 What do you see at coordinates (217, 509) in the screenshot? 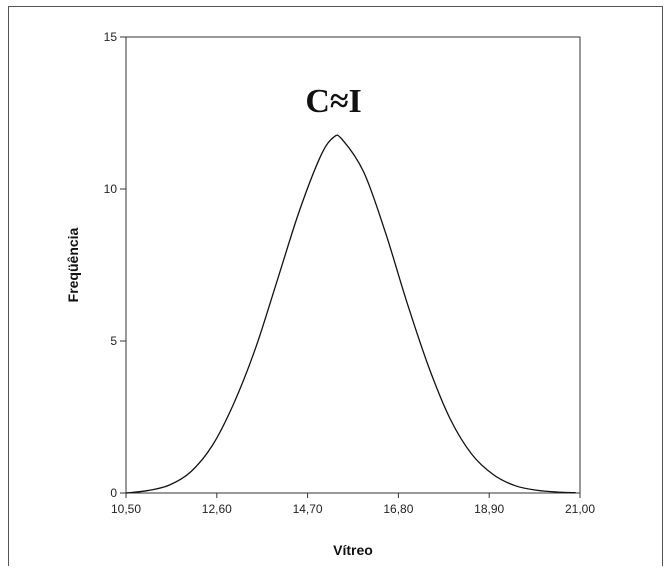
I see `x-tick-label: 12,60` at bounding box center [217, 509].